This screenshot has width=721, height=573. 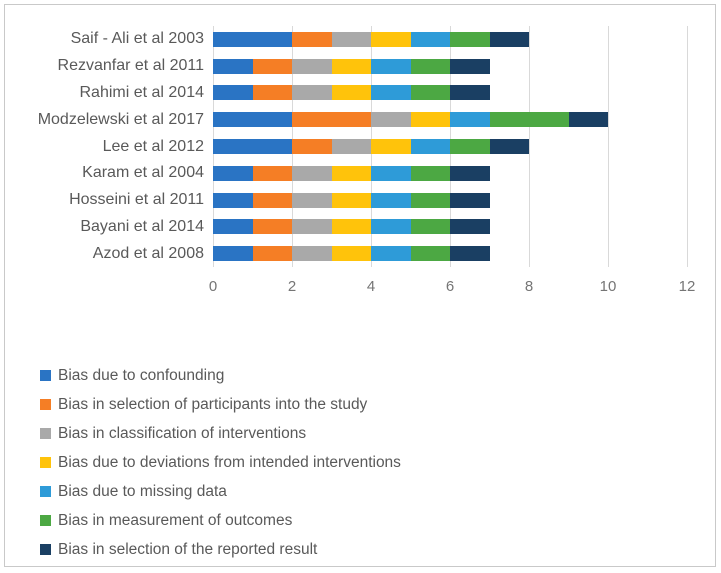 I want to click on category-label: Karam et al 2004, so click(x=143, y=173).